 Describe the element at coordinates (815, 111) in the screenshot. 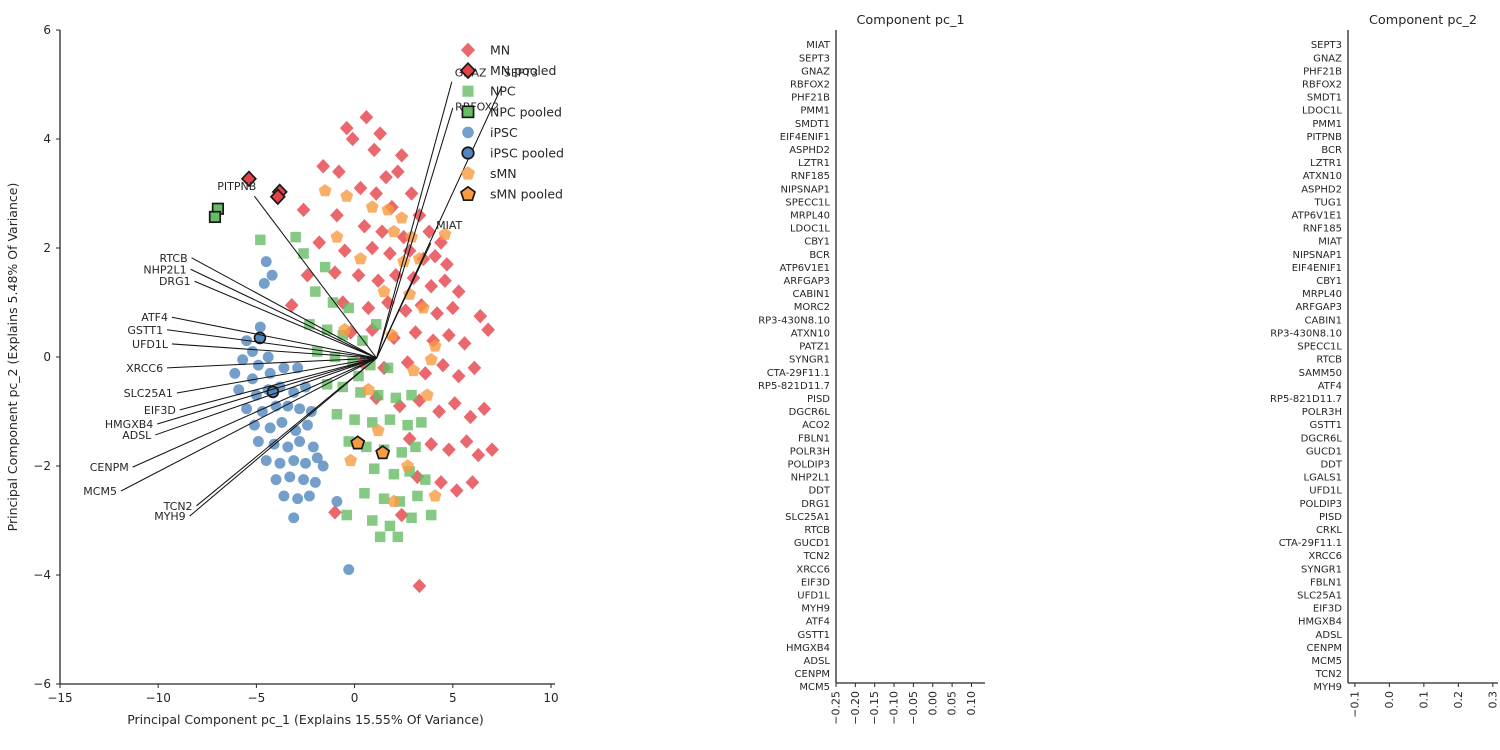

I see `gene-label: PMM1` at that location.